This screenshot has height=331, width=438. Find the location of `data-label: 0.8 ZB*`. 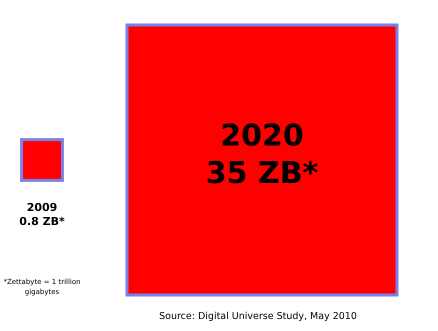

data-label: 0.8 ZB* is located at coordinates (42, 221).